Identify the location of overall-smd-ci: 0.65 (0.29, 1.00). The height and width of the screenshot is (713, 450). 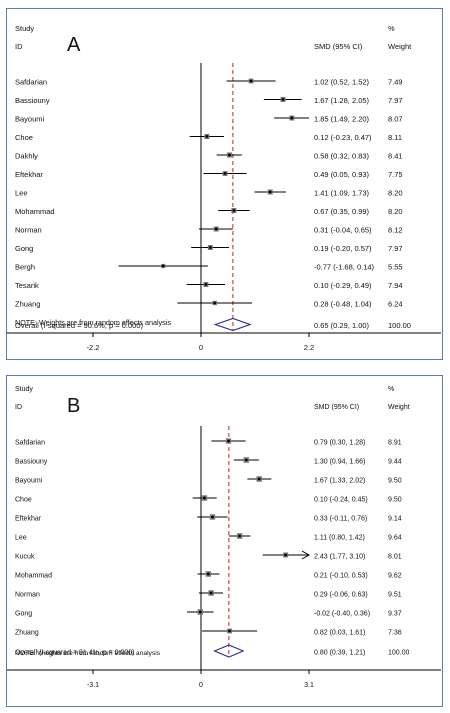
(342, 325).